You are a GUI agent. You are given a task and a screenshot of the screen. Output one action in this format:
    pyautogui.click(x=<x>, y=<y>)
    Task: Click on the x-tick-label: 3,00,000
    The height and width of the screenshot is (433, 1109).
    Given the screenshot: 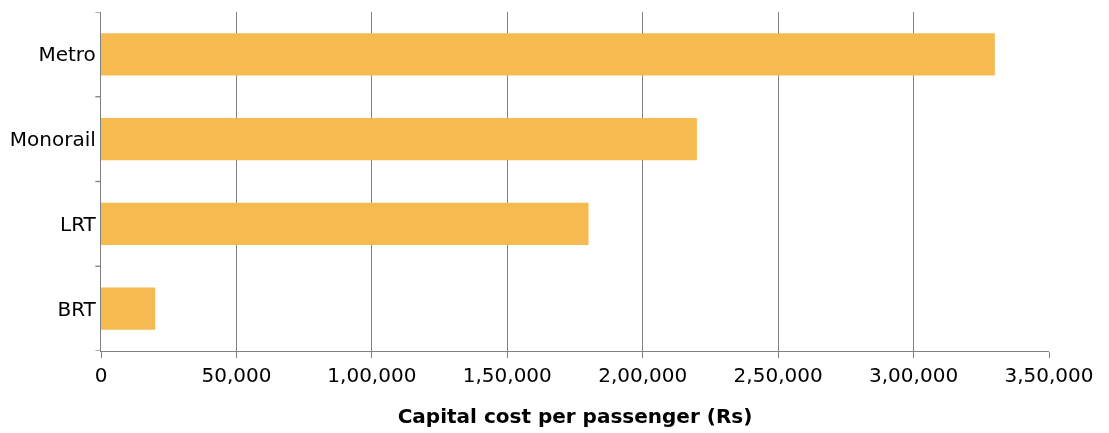 What is the action you would take?
    pyautogui.click(x=914, y=375)
    